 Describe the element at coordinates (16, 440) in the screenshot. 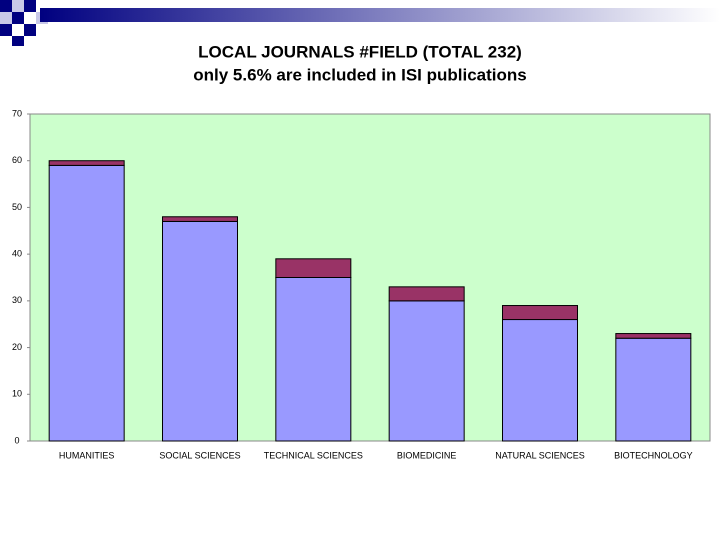

I see `y-tick-label: 0` at that location.